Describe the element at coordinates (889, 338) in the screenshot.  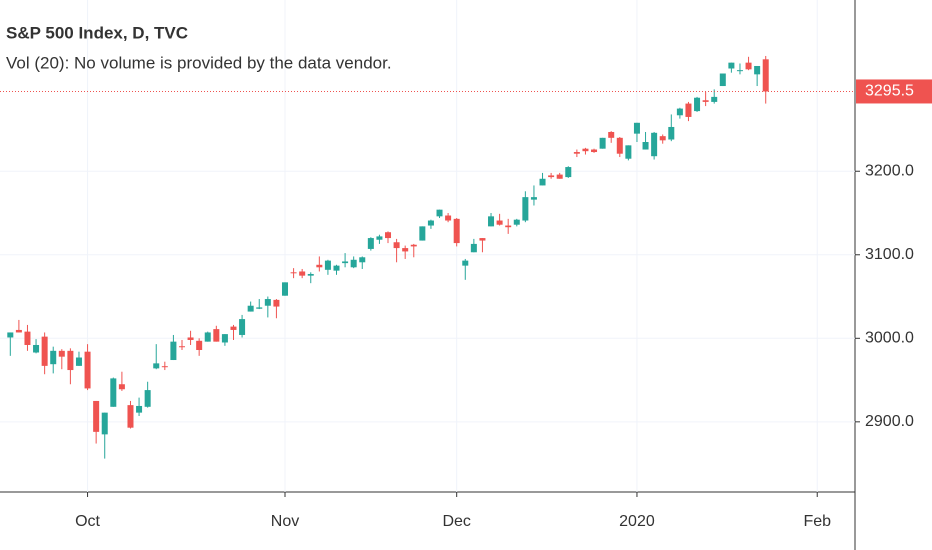
I see `y-tick-label: 3000.0` at that location.